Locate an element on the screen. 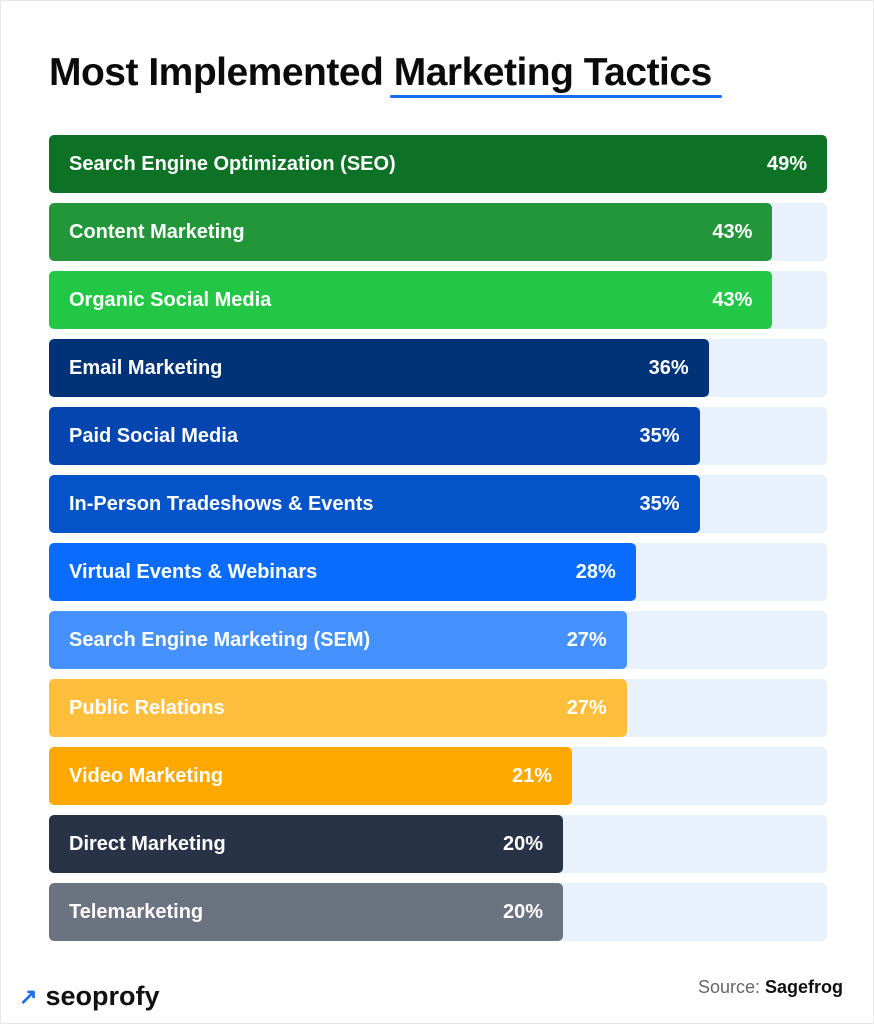 The width and height of the screenshot is (874, 1024). bar-label: Public Relations is located at coordinates (147, 708).